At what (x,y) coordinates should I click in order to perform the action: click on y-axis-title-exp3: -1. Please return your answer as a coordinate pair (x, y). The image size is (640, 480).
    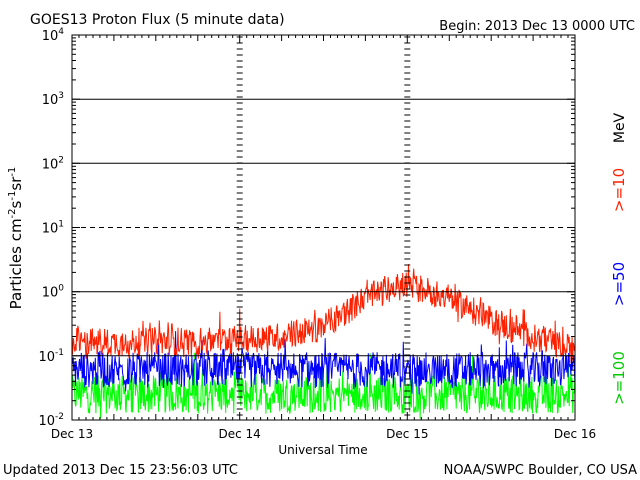
    Looking at the image, I should click on (12, 172).